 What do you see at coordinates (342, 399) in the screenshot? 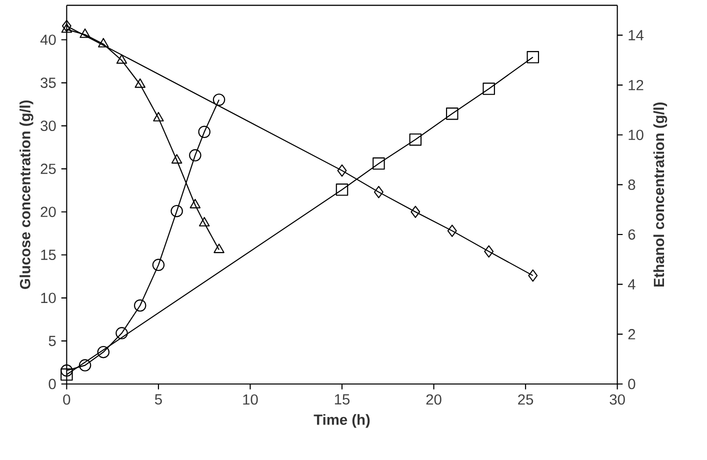
I see `x-tick-label: 15` at bounding box center [342, 399].